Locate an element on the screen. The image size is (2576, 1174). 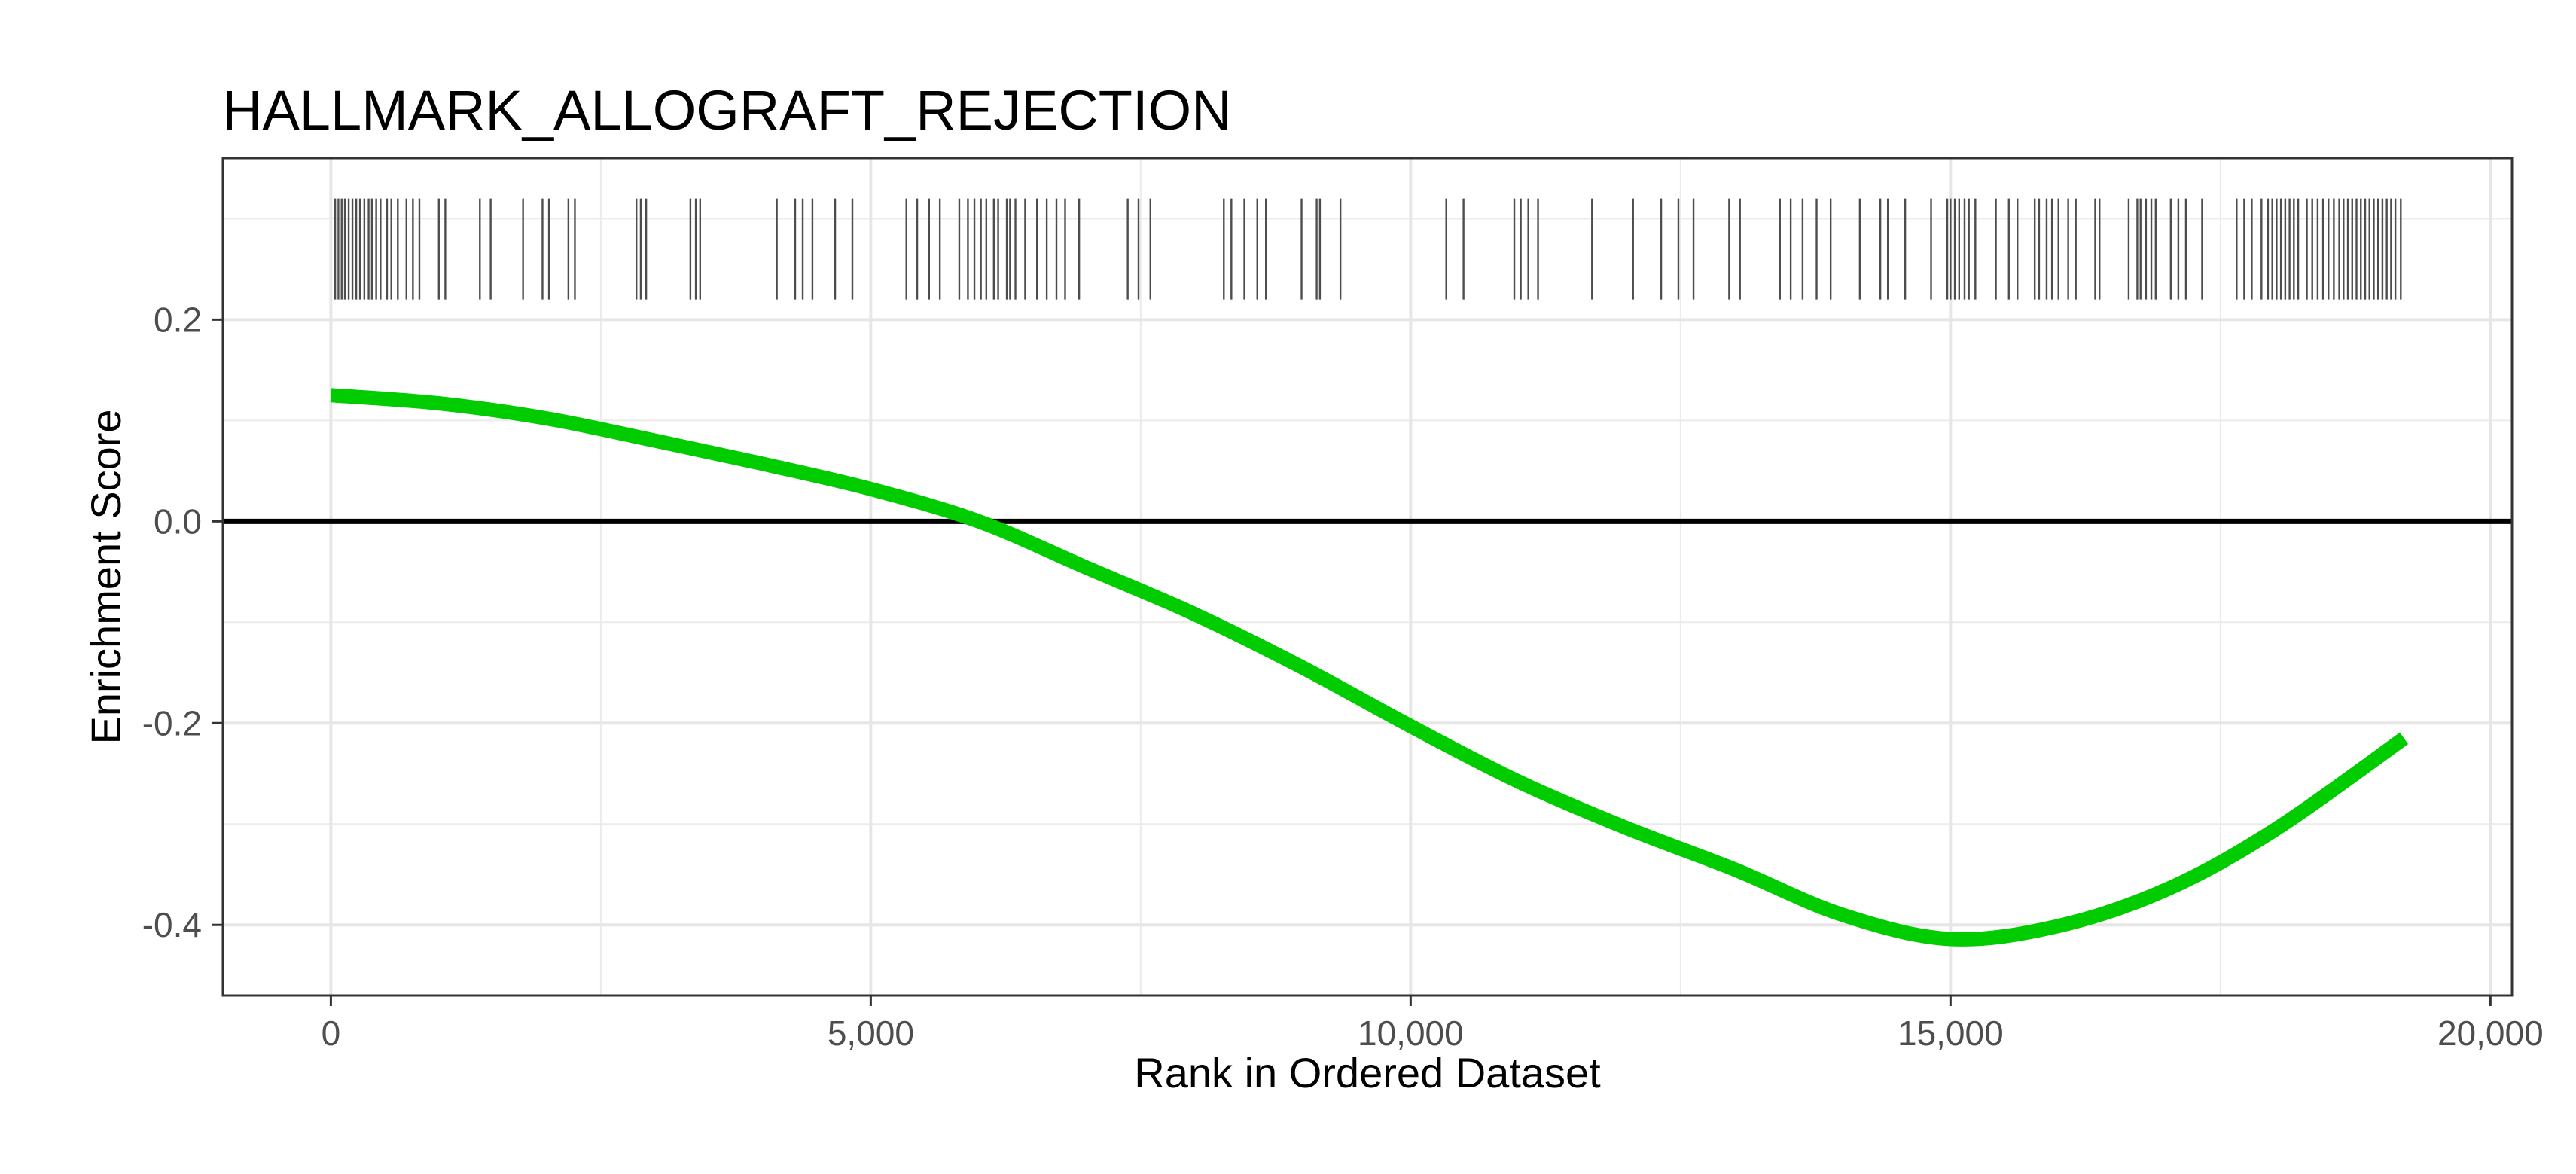
y-axis-title: Enrichment Score is located at coordinates (106, 576).